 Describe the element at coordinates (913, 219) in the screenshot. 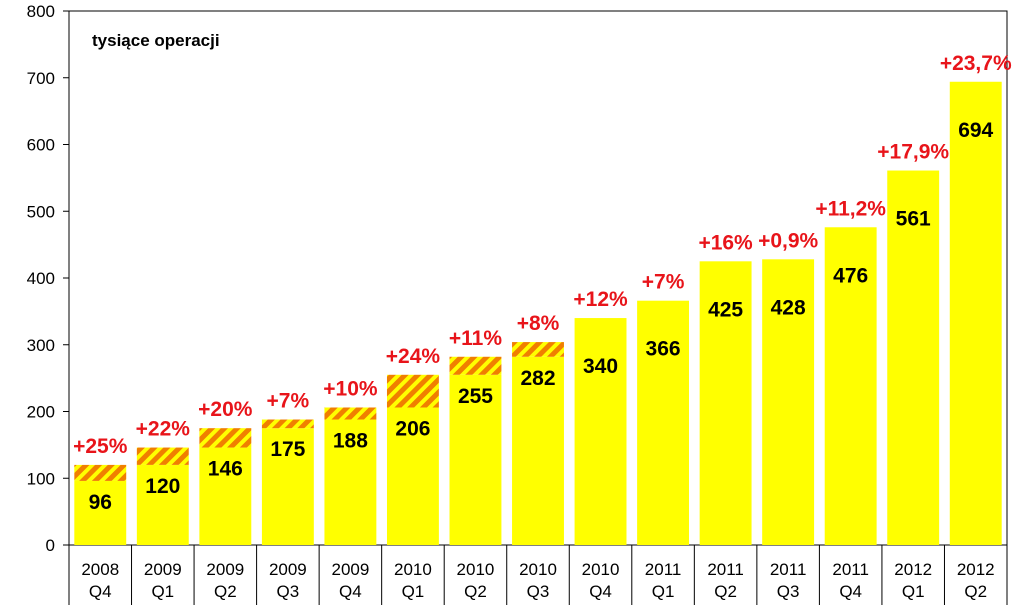

I see `bar-value-label: 561` at that location.